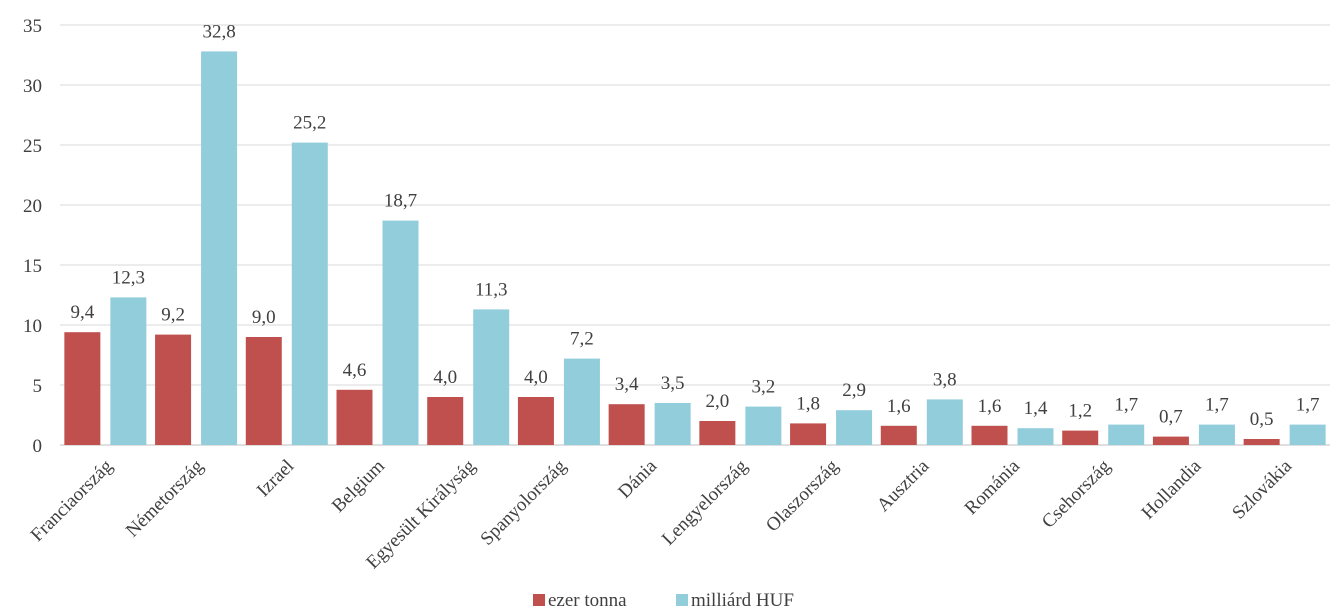  Describe the element at coordinates (993, 487) in the screenshot. I see `x-axis-label: Románia` at that location.